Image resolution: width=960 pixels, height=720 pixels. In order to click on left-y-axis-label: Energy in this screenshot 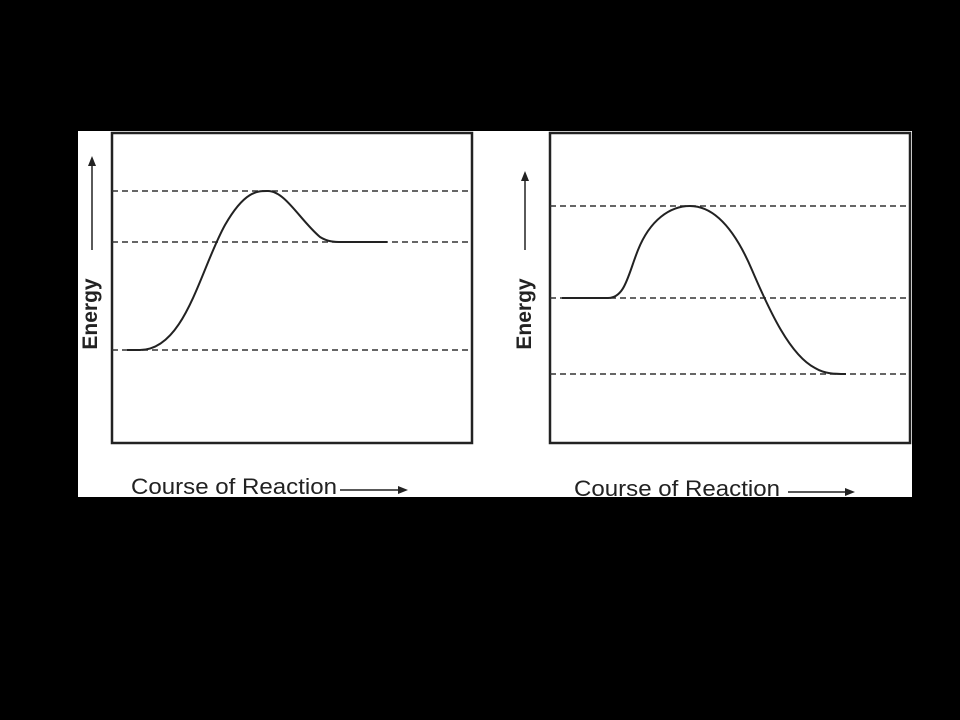, I will do `click(90, 314)`.